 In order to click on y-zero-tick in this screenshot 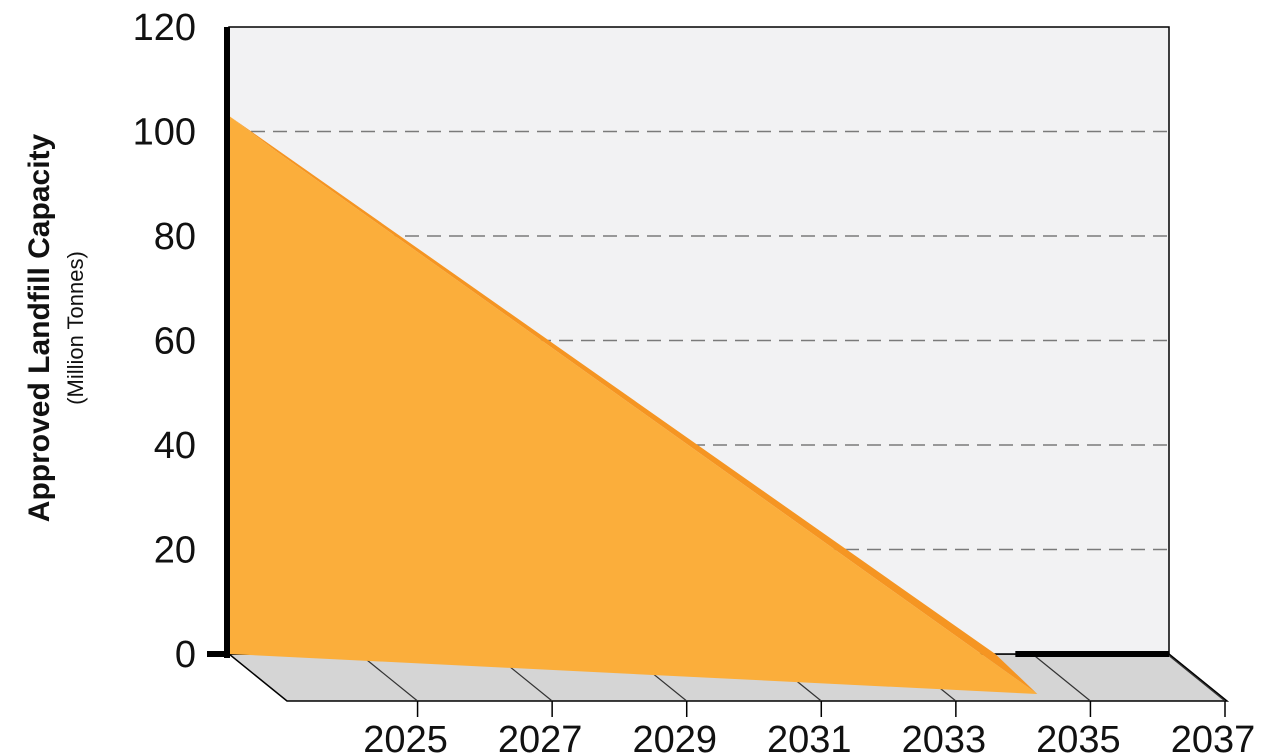, I will do `click(218, 654)`.